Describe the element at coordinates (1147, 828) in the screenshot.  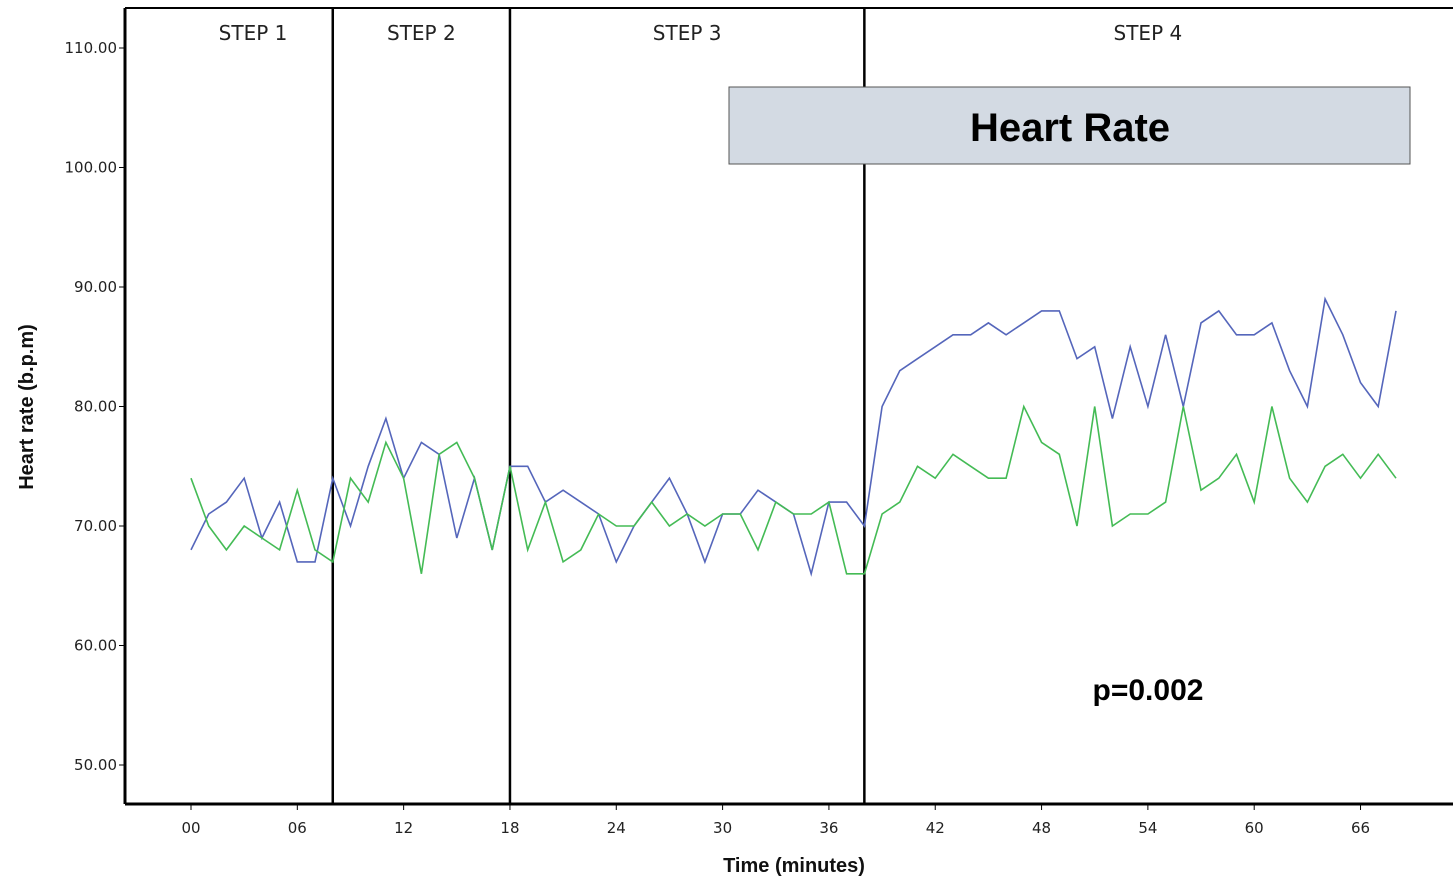
I see `x-tick-label: 54` at that location.